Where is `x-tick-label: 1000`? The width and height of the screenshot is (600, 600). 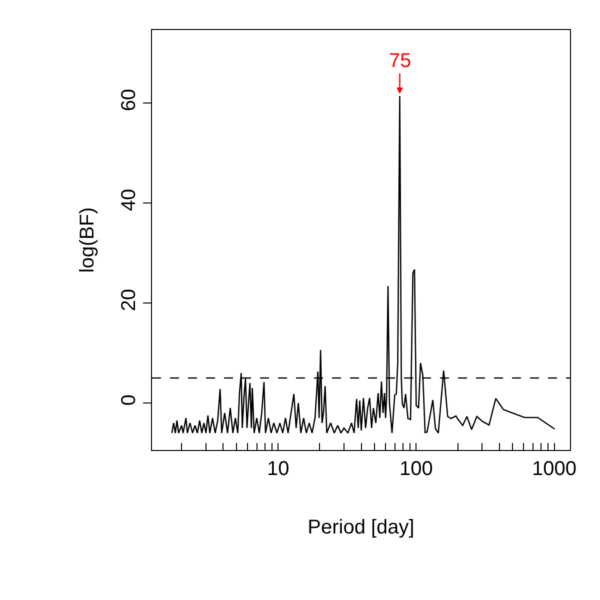
x-tick-label: 1000 is located at coordinates (554, 469).